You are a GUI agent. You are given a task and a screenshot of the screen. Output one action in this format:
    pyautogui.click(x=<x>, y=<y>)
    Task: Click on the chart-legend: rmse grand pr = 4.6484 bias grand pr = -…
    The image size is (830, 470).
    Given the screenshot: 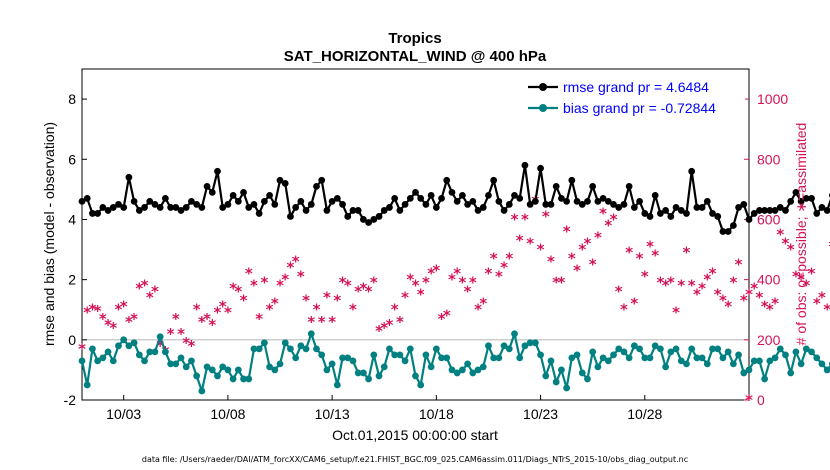 What is the action you would take?
    pyautogui.click(x=634, y=97)
    